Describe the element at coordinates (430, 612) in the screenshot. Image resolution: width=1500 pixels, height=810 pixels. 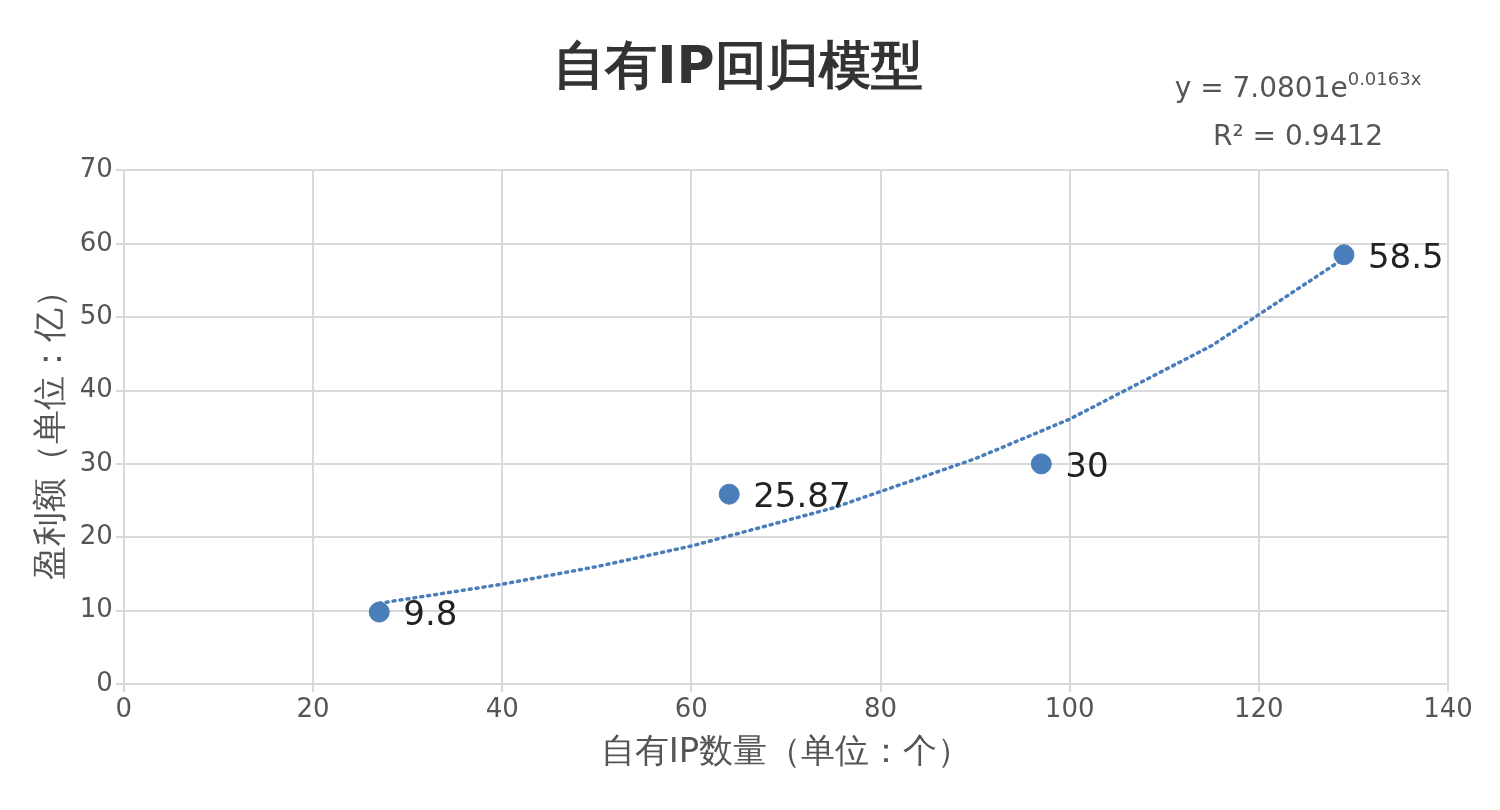
I see `data-label: 9.8` at that location.